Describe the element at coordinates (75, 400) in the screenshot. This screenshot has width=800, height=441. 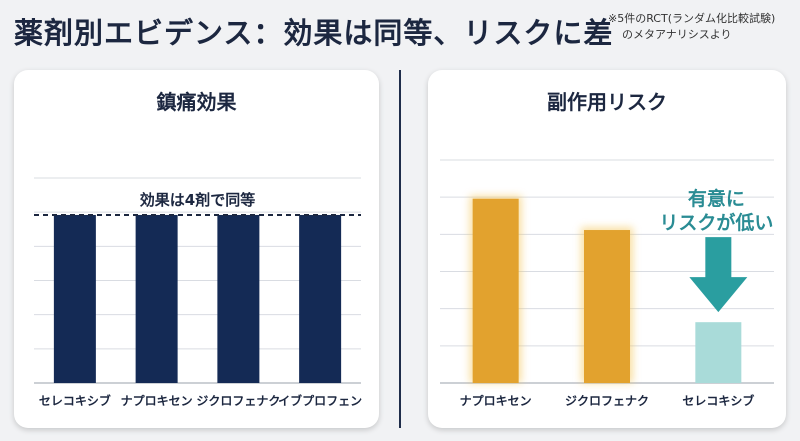
I see `efficacy-category-label: セレコキシブ` at that location.